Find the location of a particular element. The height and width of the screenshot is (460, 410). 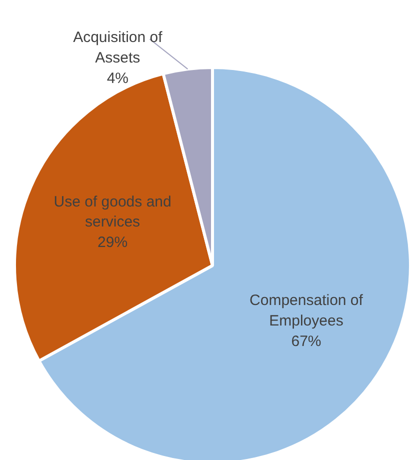

slice-label: Acquisition of Assets is located at coordinates (118, 47).